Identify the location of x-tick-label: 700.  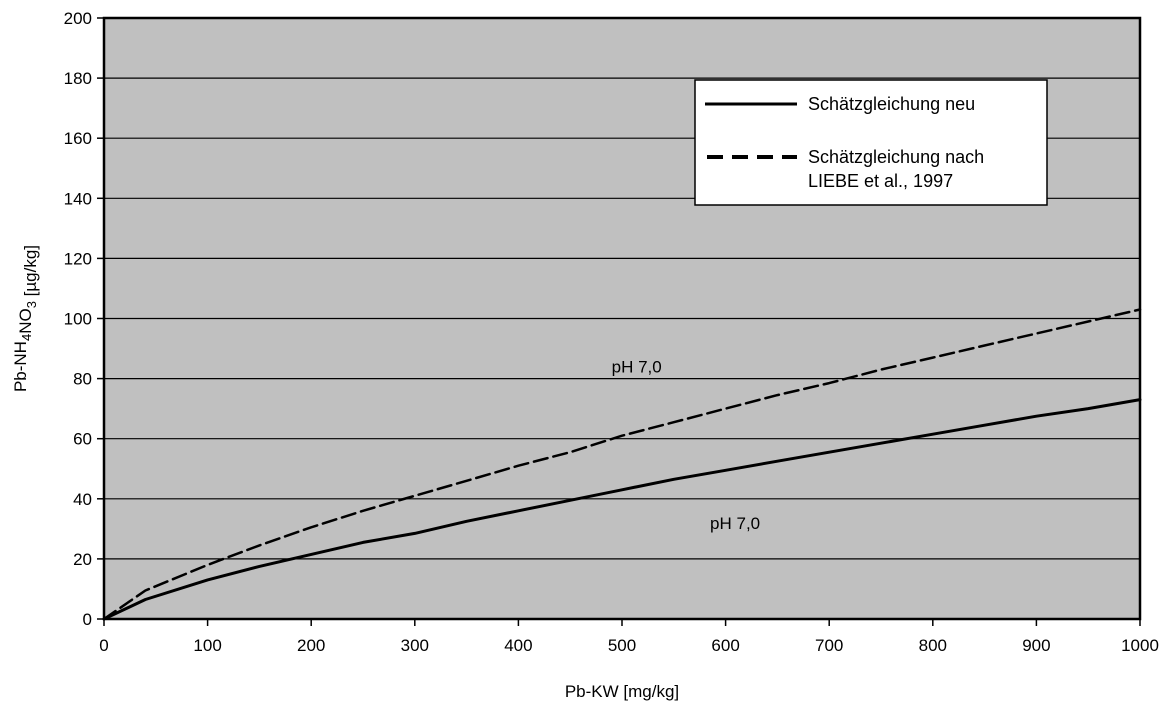
(829, 645).